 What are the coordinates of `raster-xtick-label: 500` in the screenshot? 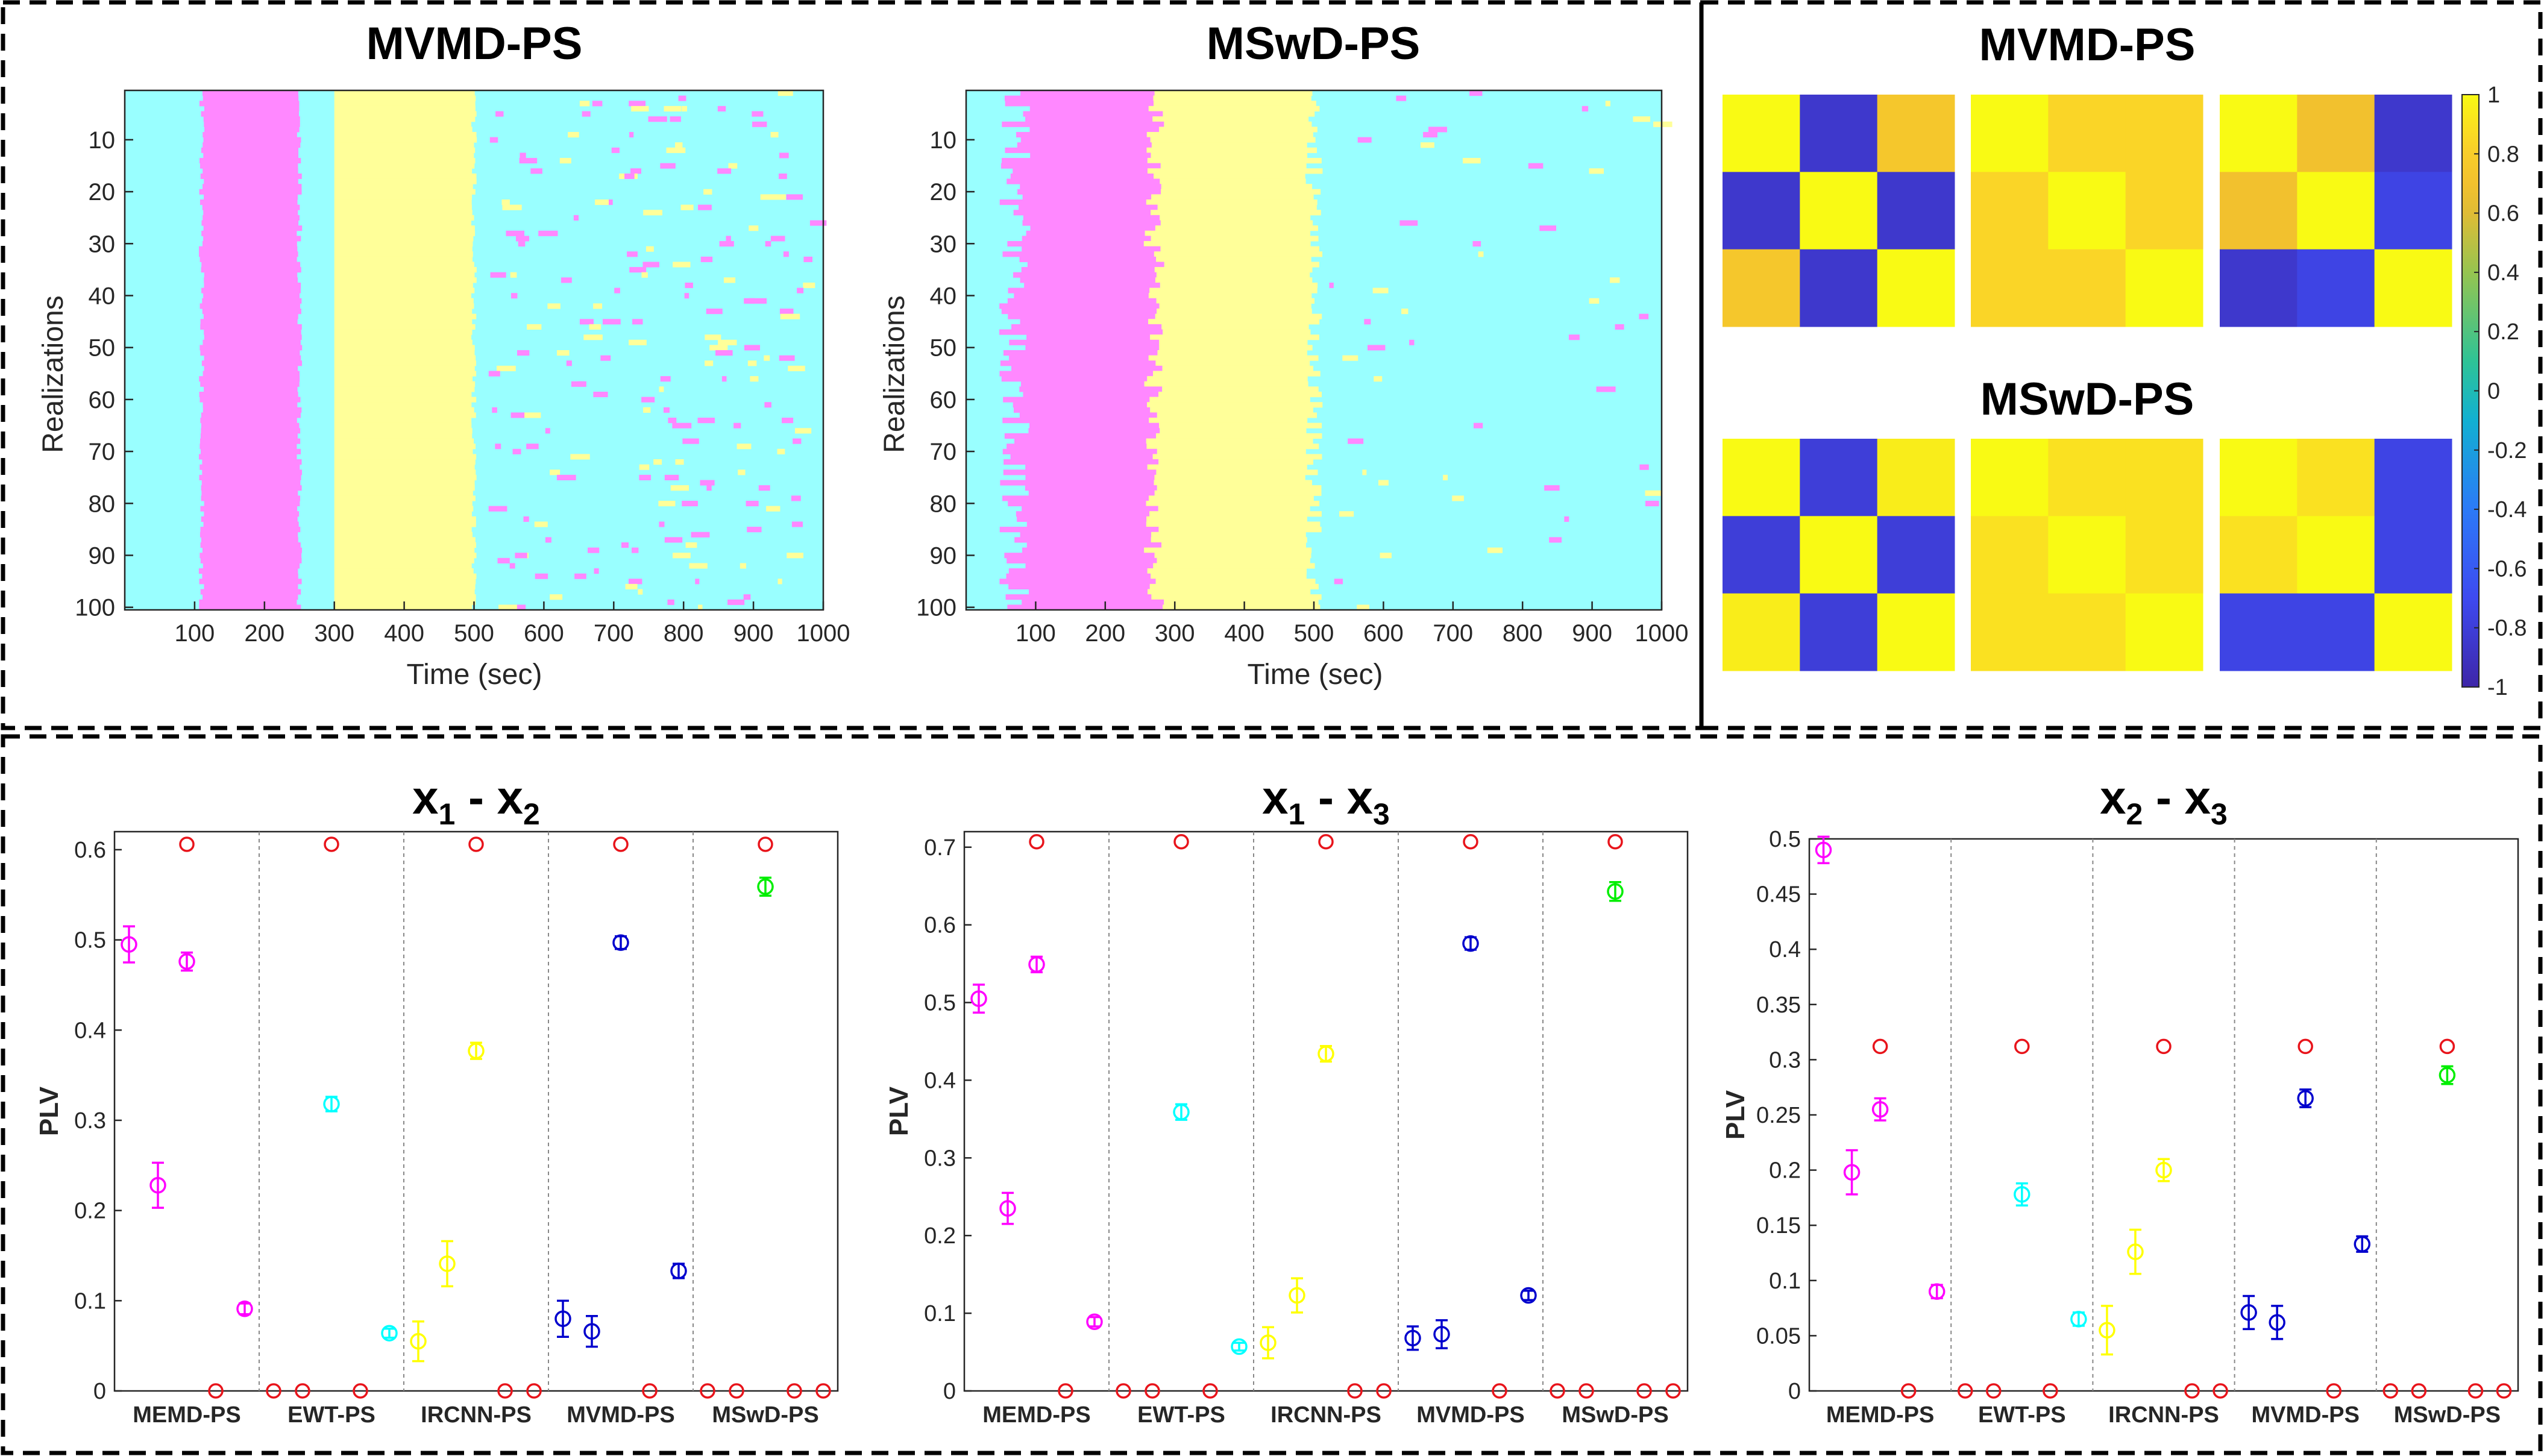 It's located at (474, 634).